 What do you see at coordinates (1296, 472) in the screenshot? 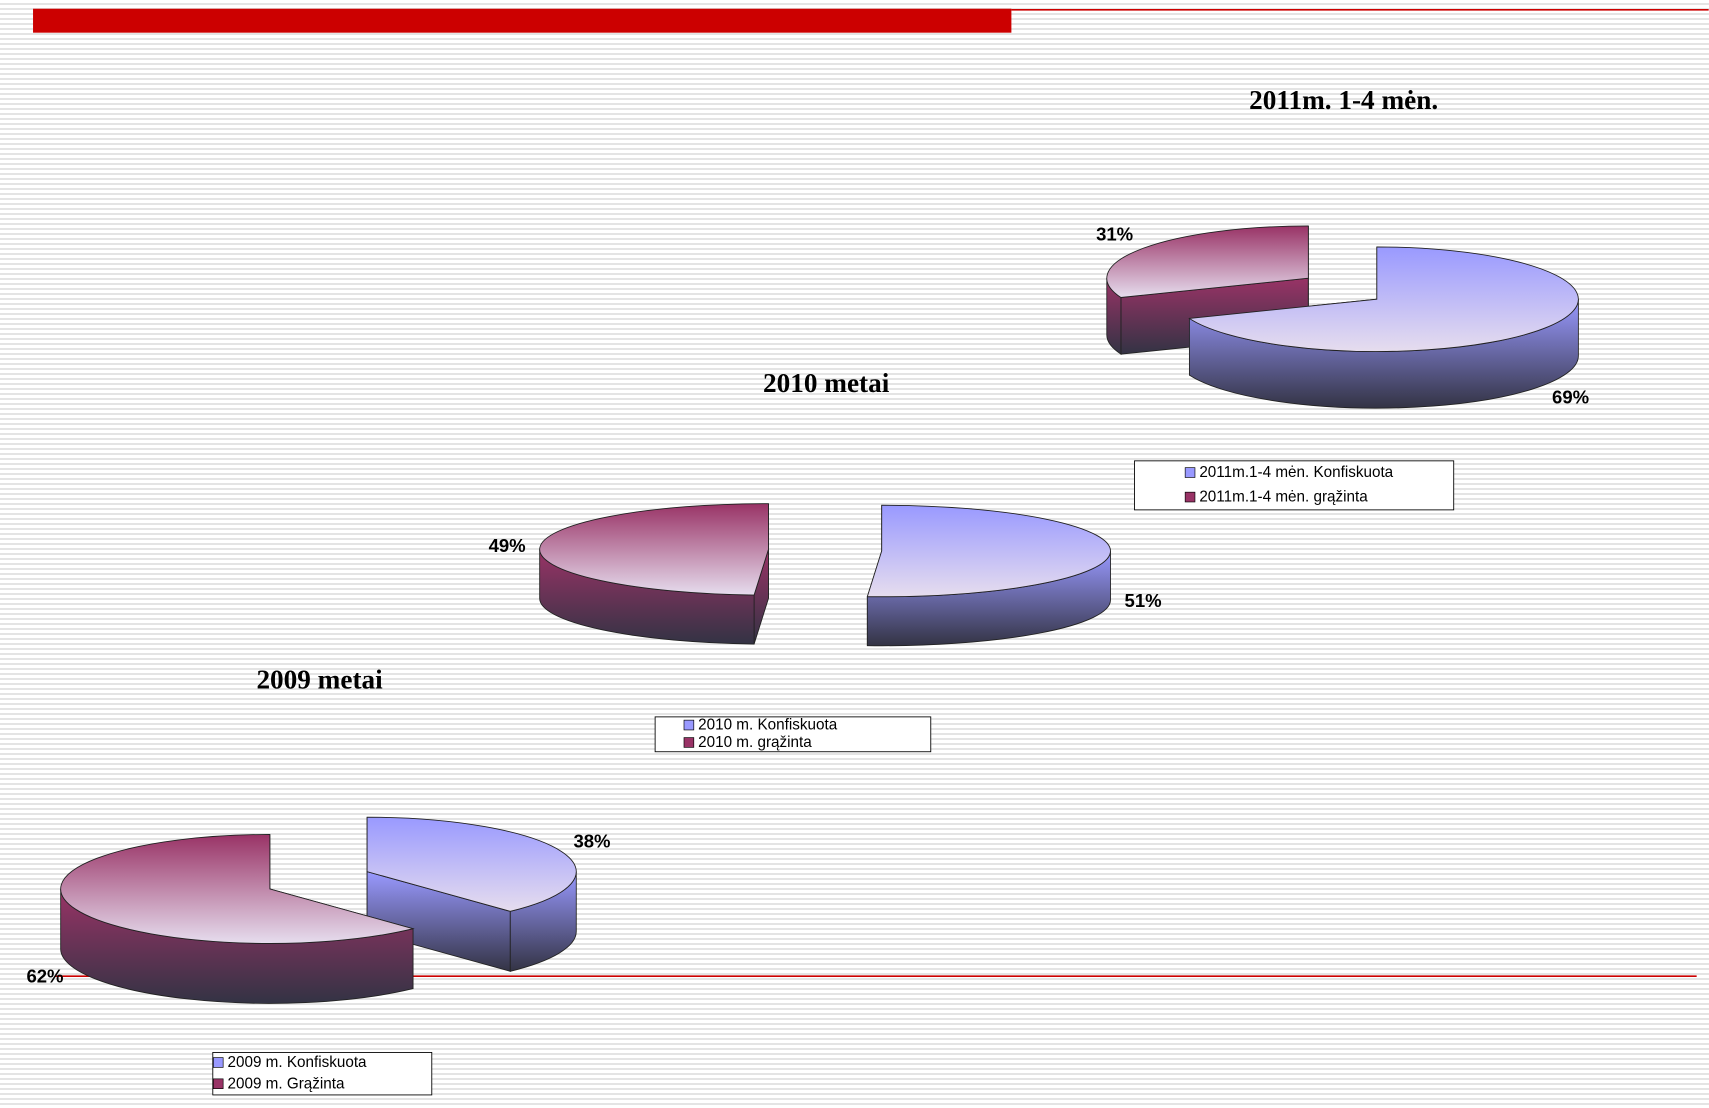
I see `legend-label: 2011m.1-4 mėn. Konfiskuota` at bounding box center [1296, 472].